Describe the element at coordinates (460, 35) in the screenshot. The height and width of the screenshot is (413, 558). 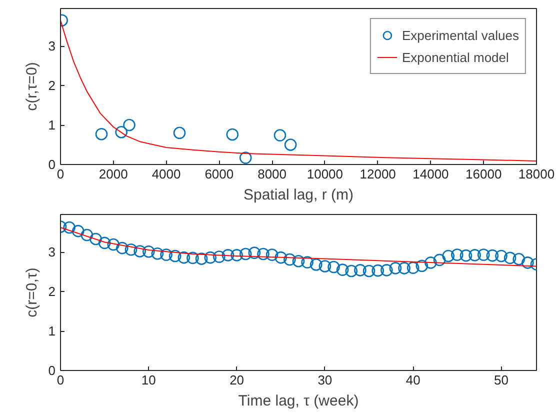
I see `legend-label: Experimental values` at that location.